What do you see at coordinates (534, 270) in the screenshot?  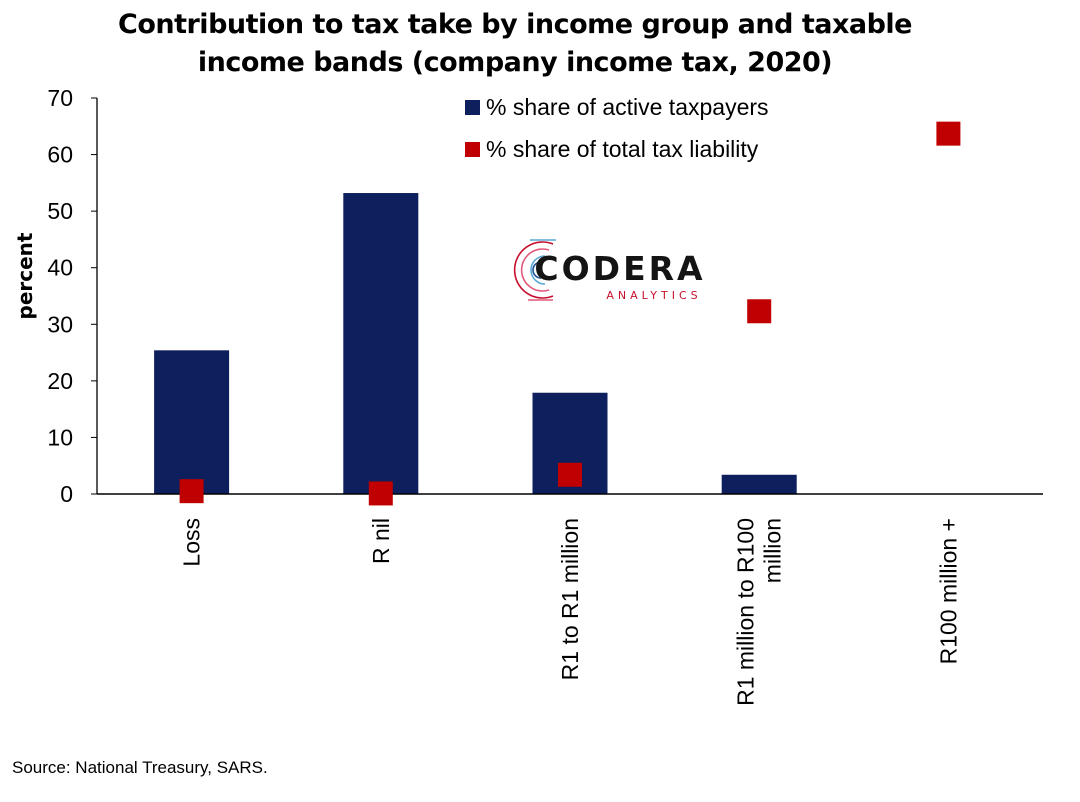 I see `codera-logo-mark` at bounding box center [534, 270].